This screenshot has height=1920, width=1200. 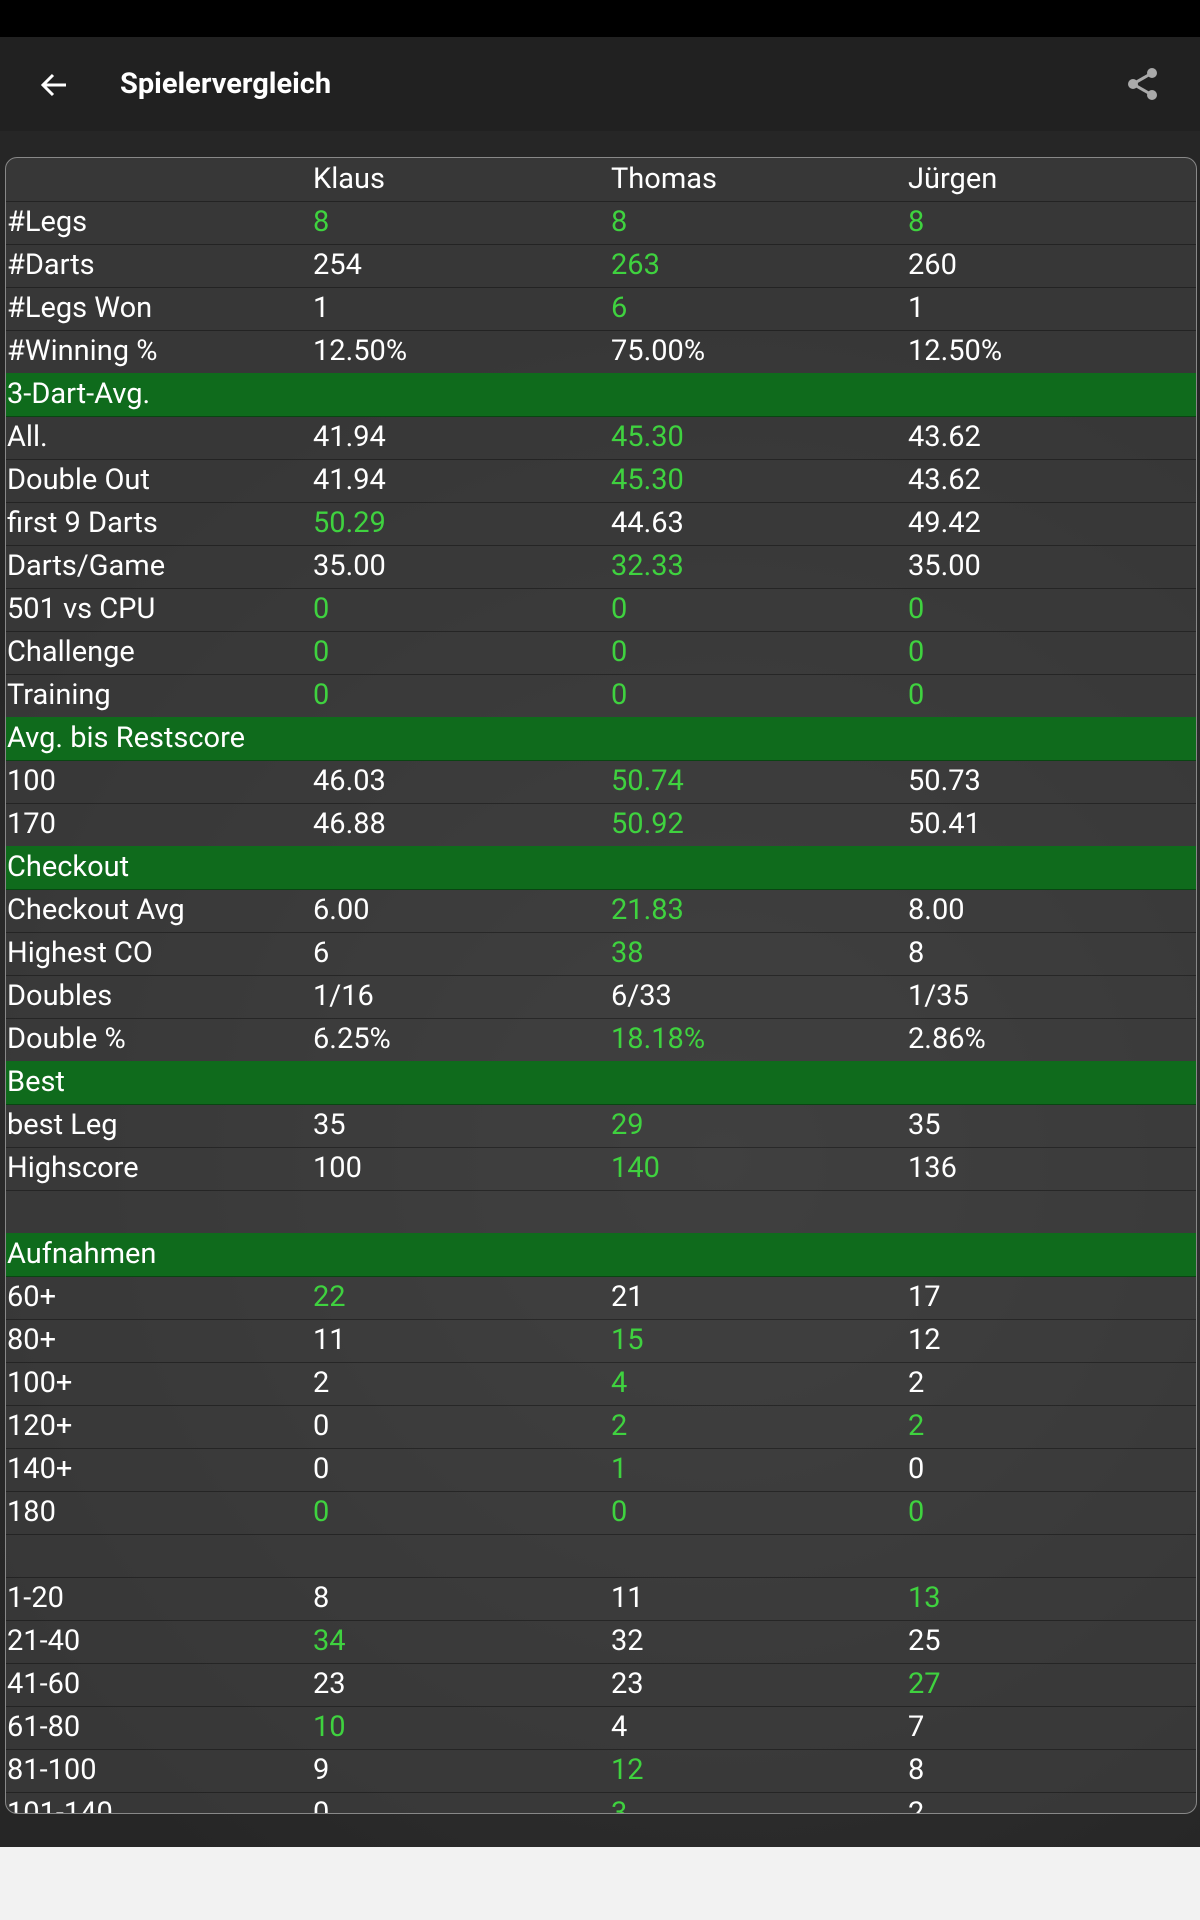 What do you see at coordinates (627, 1125) in the screenshot?
I see `value: 29` at bounding box center [627, 1125].